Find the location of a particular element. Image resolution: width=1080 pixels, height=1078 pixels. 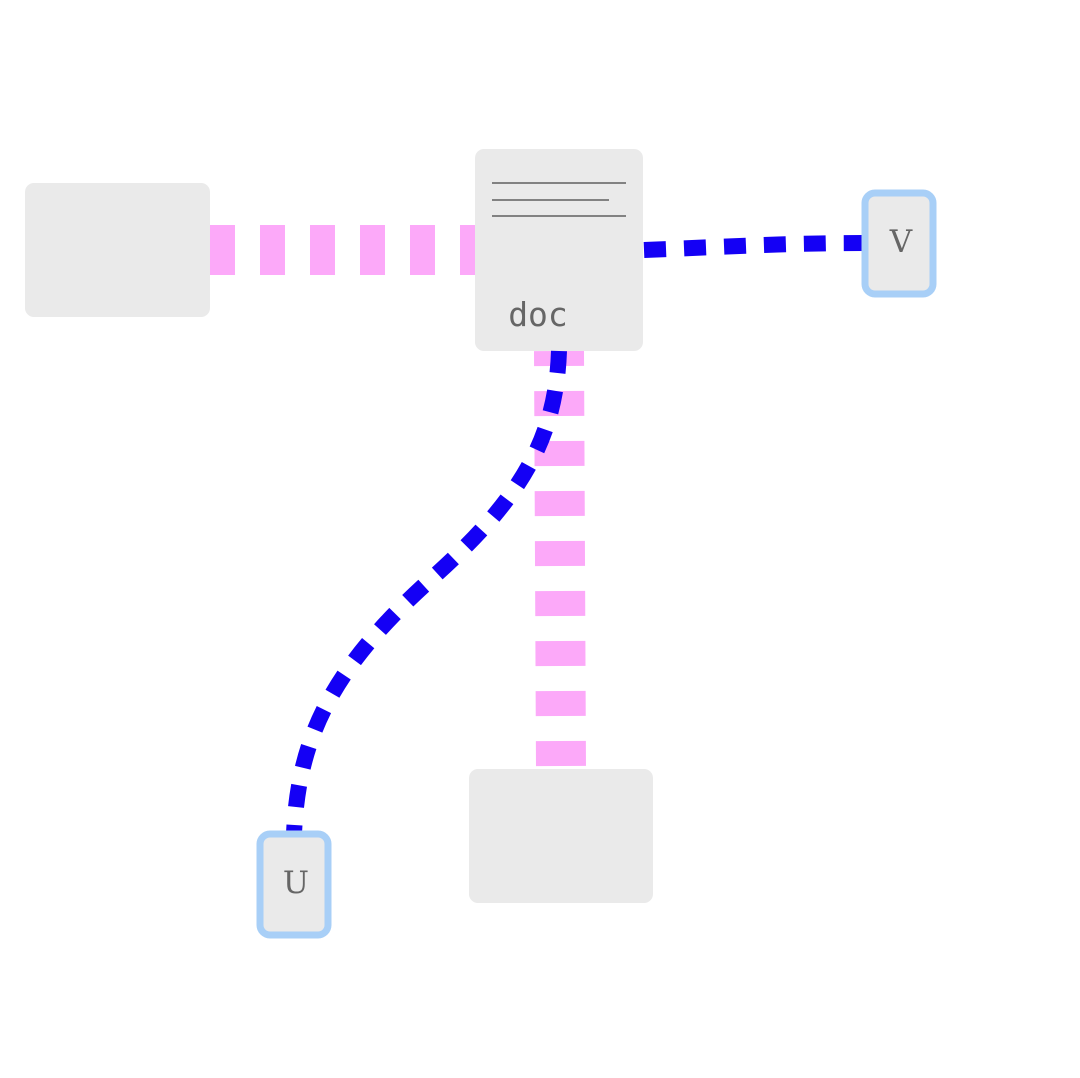

left-box is located at coordinates (117, 250).